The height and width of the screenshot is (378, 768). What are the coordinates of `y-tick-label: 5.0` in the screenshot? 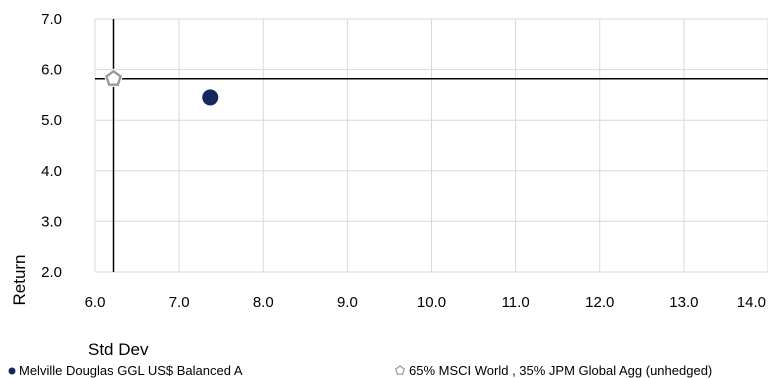 It's located at (51, 120).